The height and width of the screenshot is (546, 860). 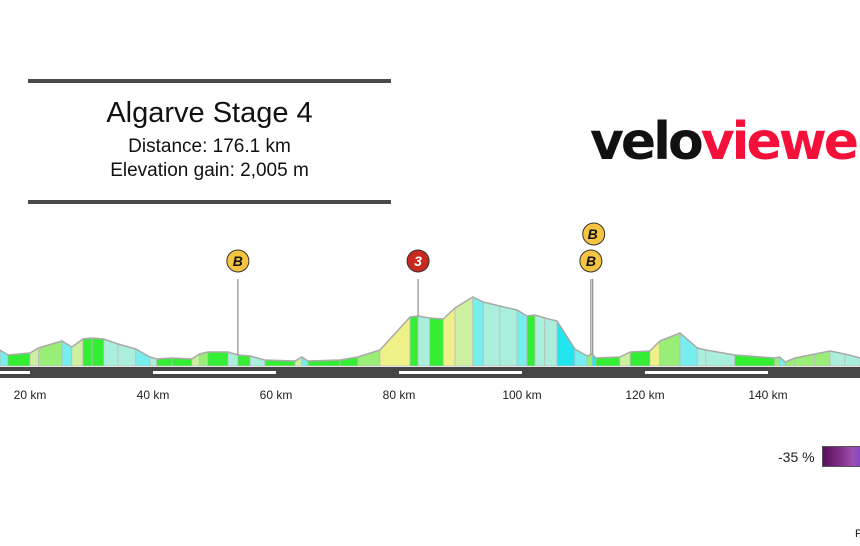 I want to click on marker-label: 3, so click(x=418, y=261).